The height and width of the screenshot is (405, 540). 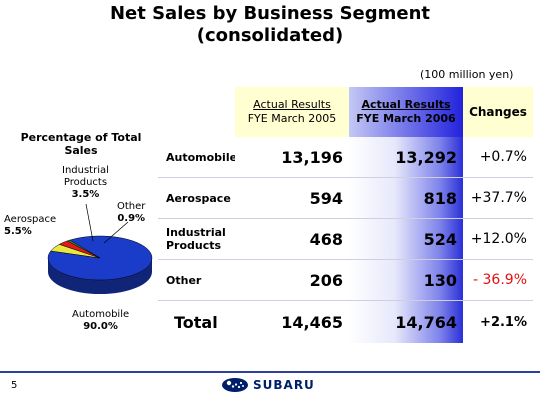 What do you see at coordinates (30, 225) in the screenshot?
I see `pie-label-aerospace: Aerospace 5.5%` at bounding box center [30, 225].